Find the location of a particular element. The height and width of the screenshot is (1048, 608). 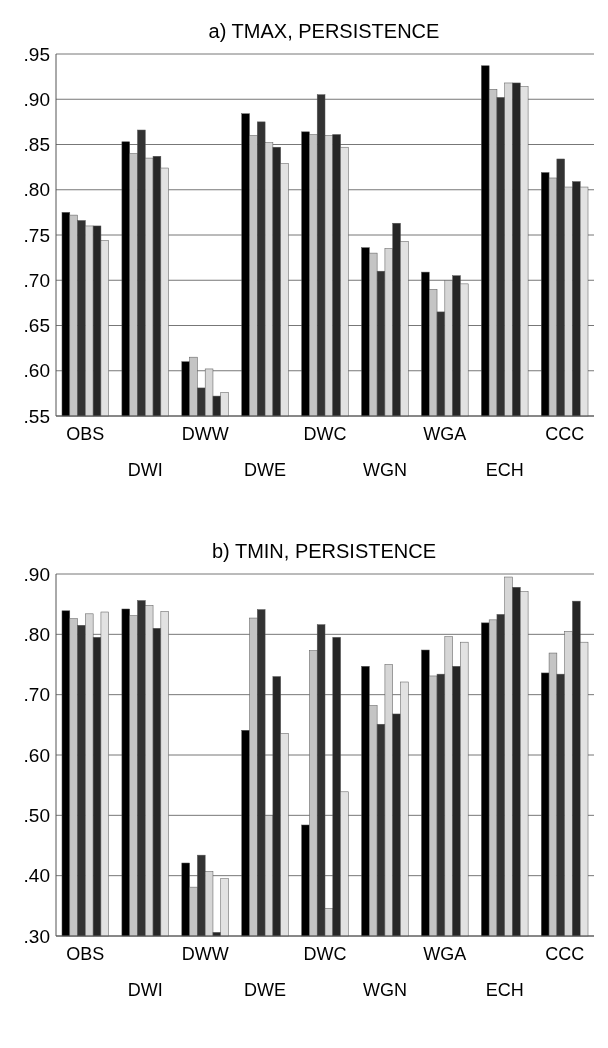

y-tick-label: .40 is located at coordinates (36, 876).